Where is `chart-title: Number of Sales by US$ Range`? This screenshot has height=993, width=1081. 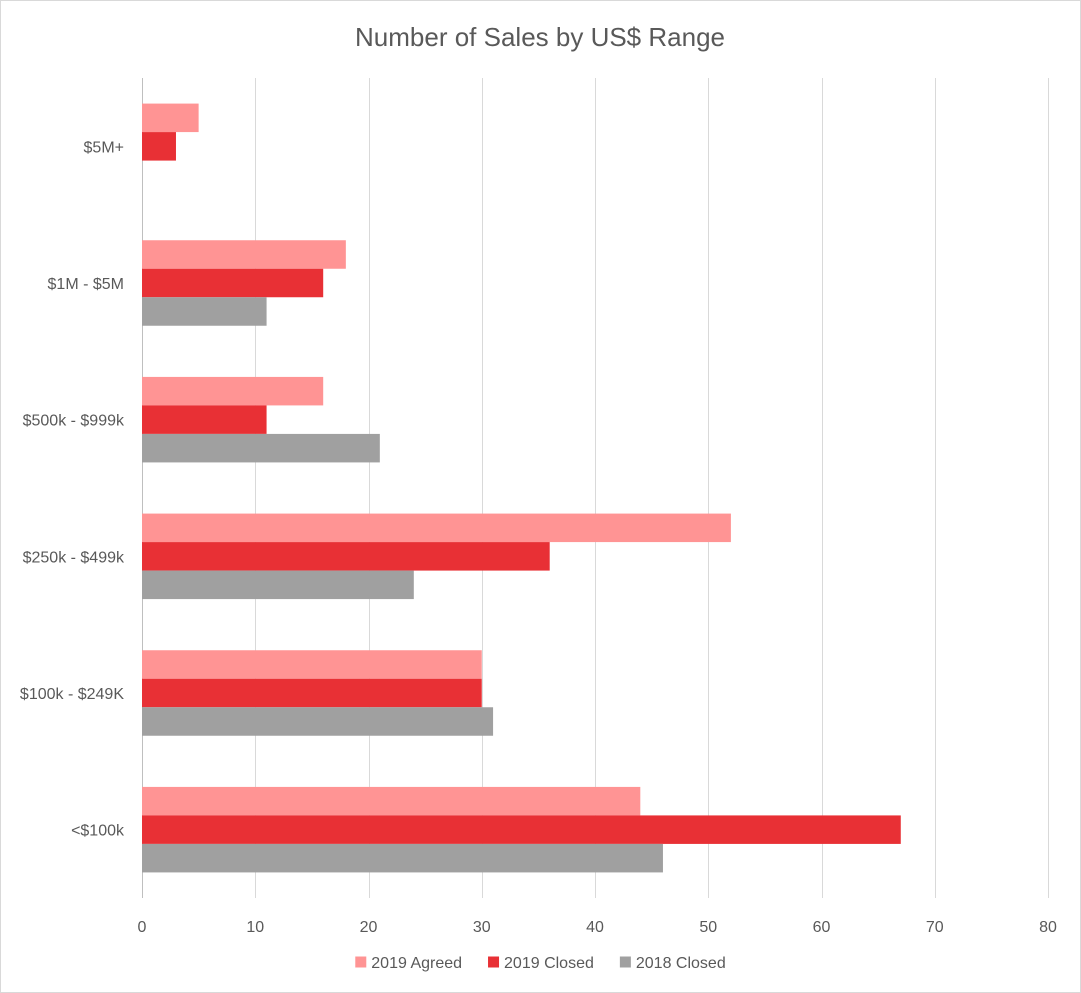
chart-title: Number of Sales by US$ Range is located at coordinates (540, 37).